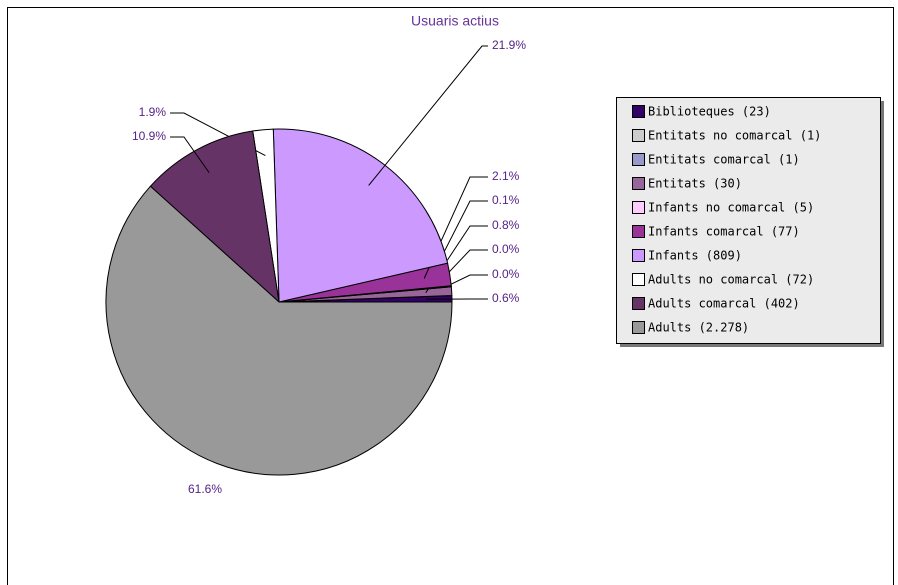  What do you see at coordinates (731, 280) in the screenshot?
I see `legend-label: Adults no comarcal (72)` at bounding box center [731, 280].